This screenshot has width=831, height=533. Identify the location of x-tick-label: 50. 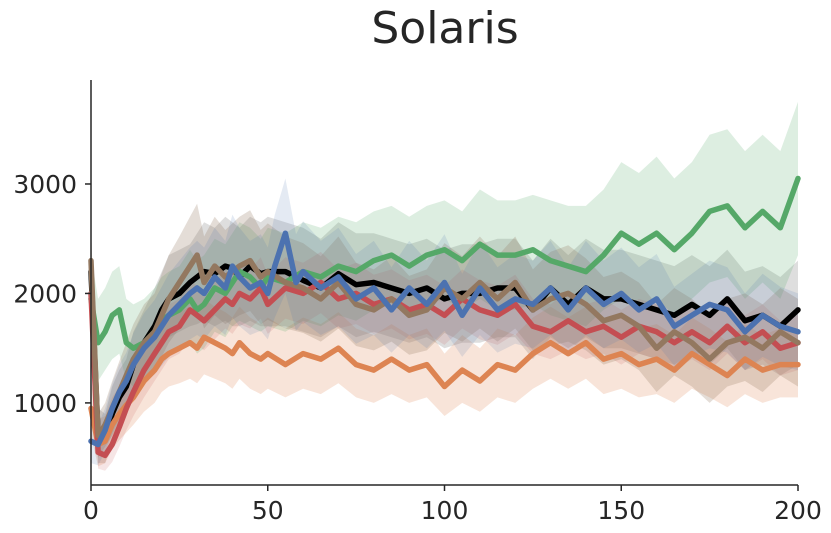
(268, 510).